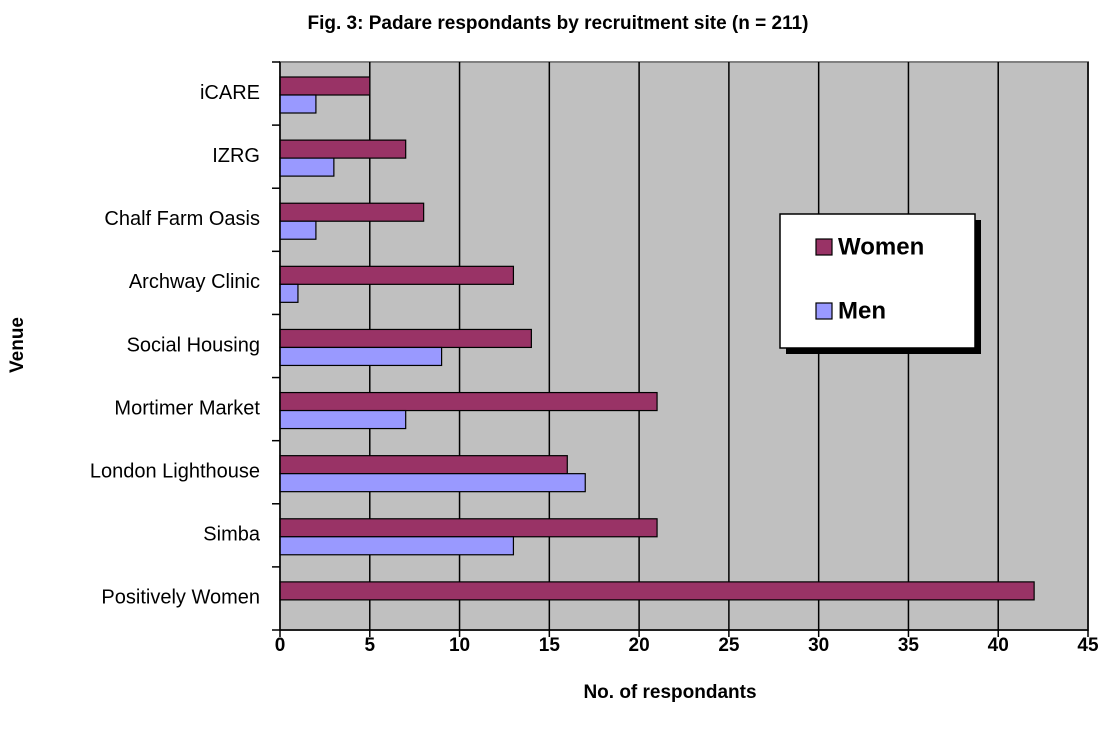 The width and height of the screenshot is (1116, 738). What do you see at coordinates (230, 93) in the screenshot?
I see `y-tick-label: iCARE` at bounding box center [230, 93].